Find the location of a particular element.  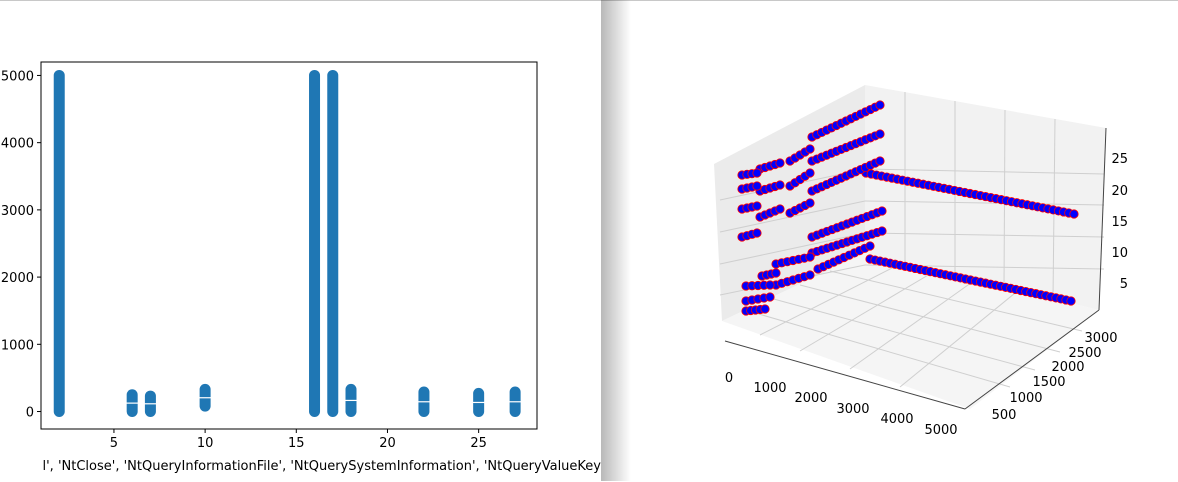

x-tick-label: 10 is located at coordinates (205, 443).